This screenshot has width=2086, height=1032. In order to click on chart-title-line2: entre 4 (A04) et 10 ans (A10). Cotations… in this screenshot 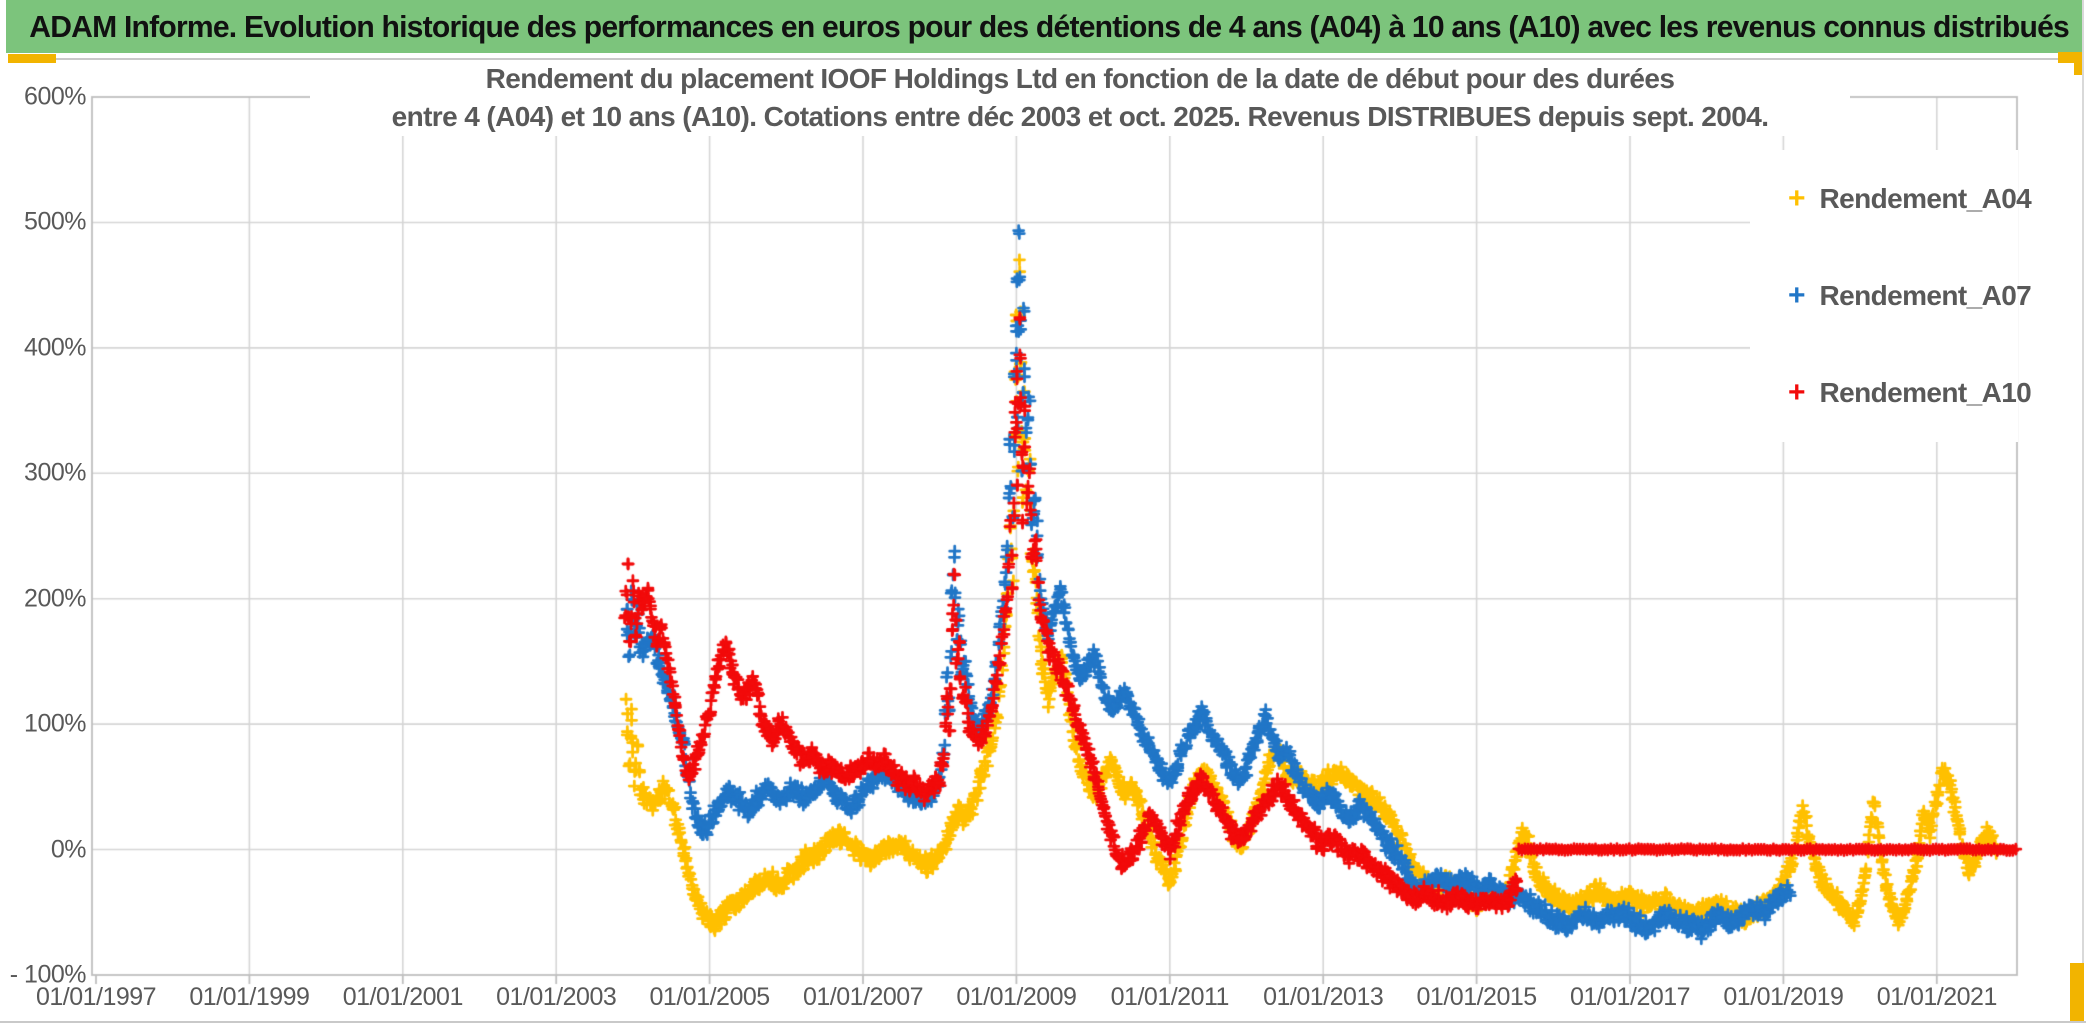, I will do `click(1080, 116)`.